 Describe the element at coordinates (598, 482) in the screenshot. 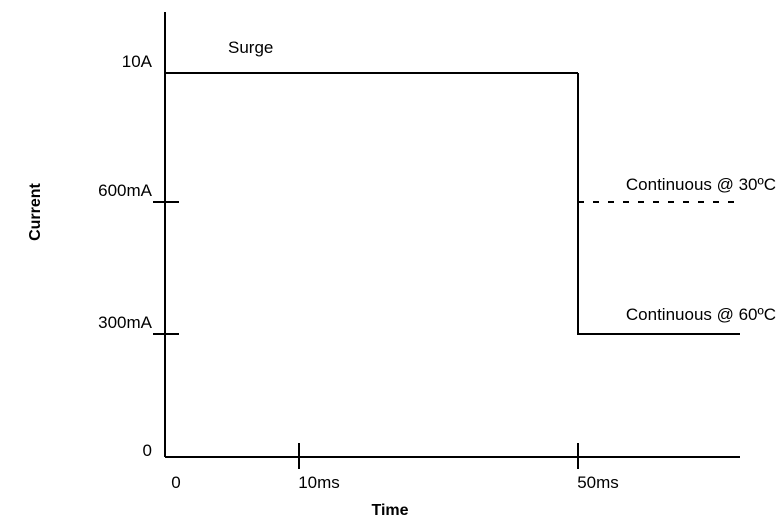

I see `x-tick-label: 50ms` at that location.